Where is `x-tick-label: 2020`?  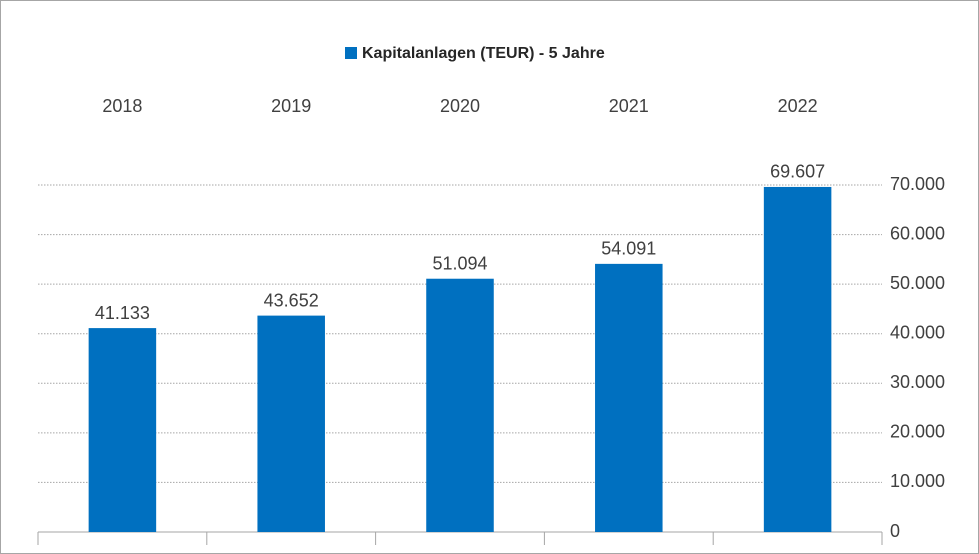
x-tick-label: 2020 is located at coordinates (460, 106).